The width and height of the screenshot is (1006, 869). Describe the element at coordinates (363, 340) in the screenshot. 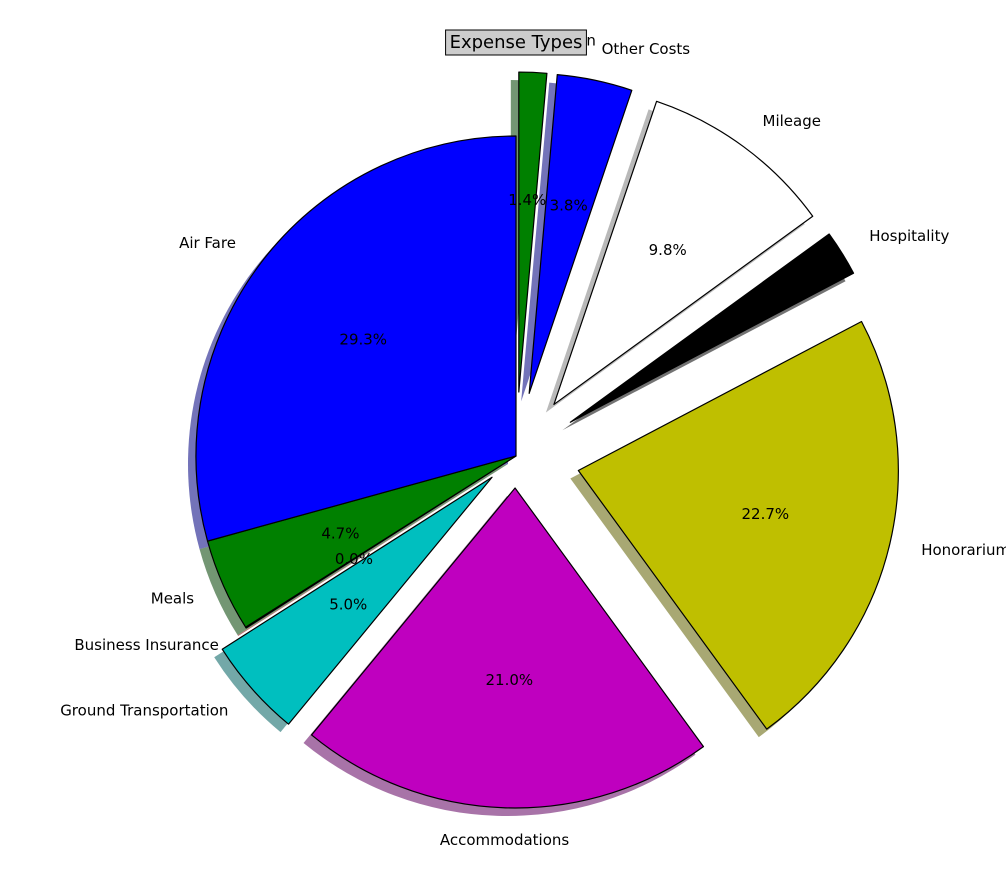

I see `pct-air-fare: 29.3%` at that location.